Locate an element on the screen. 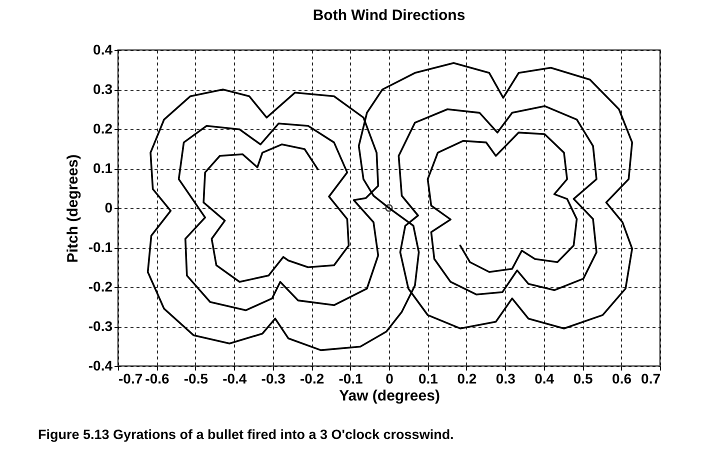 Image resolution: width=723 pixels, height=458 pixels. x-tick-label: -0.3 is located at coordinates (273, 378).